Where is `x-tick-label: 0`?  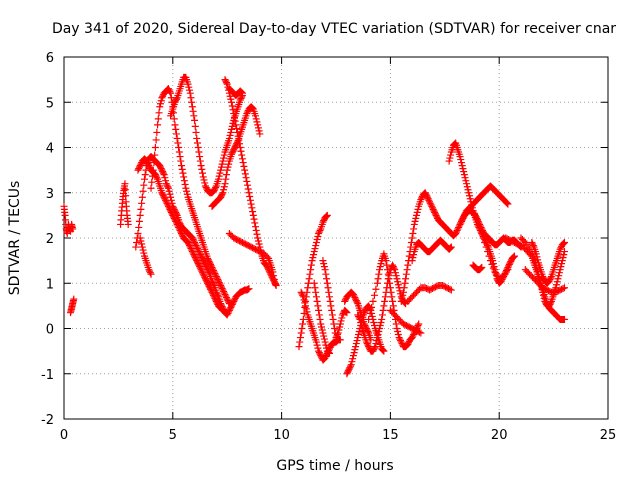 x-tick-label: 0 is located at coordinates (64, 435).